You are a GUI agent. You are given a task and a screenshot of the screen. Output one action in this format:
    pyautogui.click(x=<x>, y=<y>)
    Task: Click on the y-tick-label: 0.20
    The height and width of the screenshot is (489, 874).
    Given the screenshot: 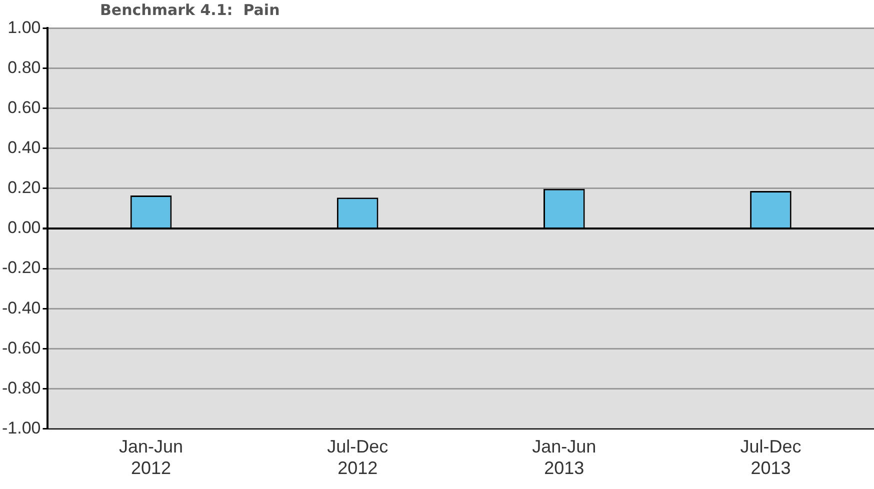 What is the action you would take?
    pyautogui.click(x=24, y=188)
    